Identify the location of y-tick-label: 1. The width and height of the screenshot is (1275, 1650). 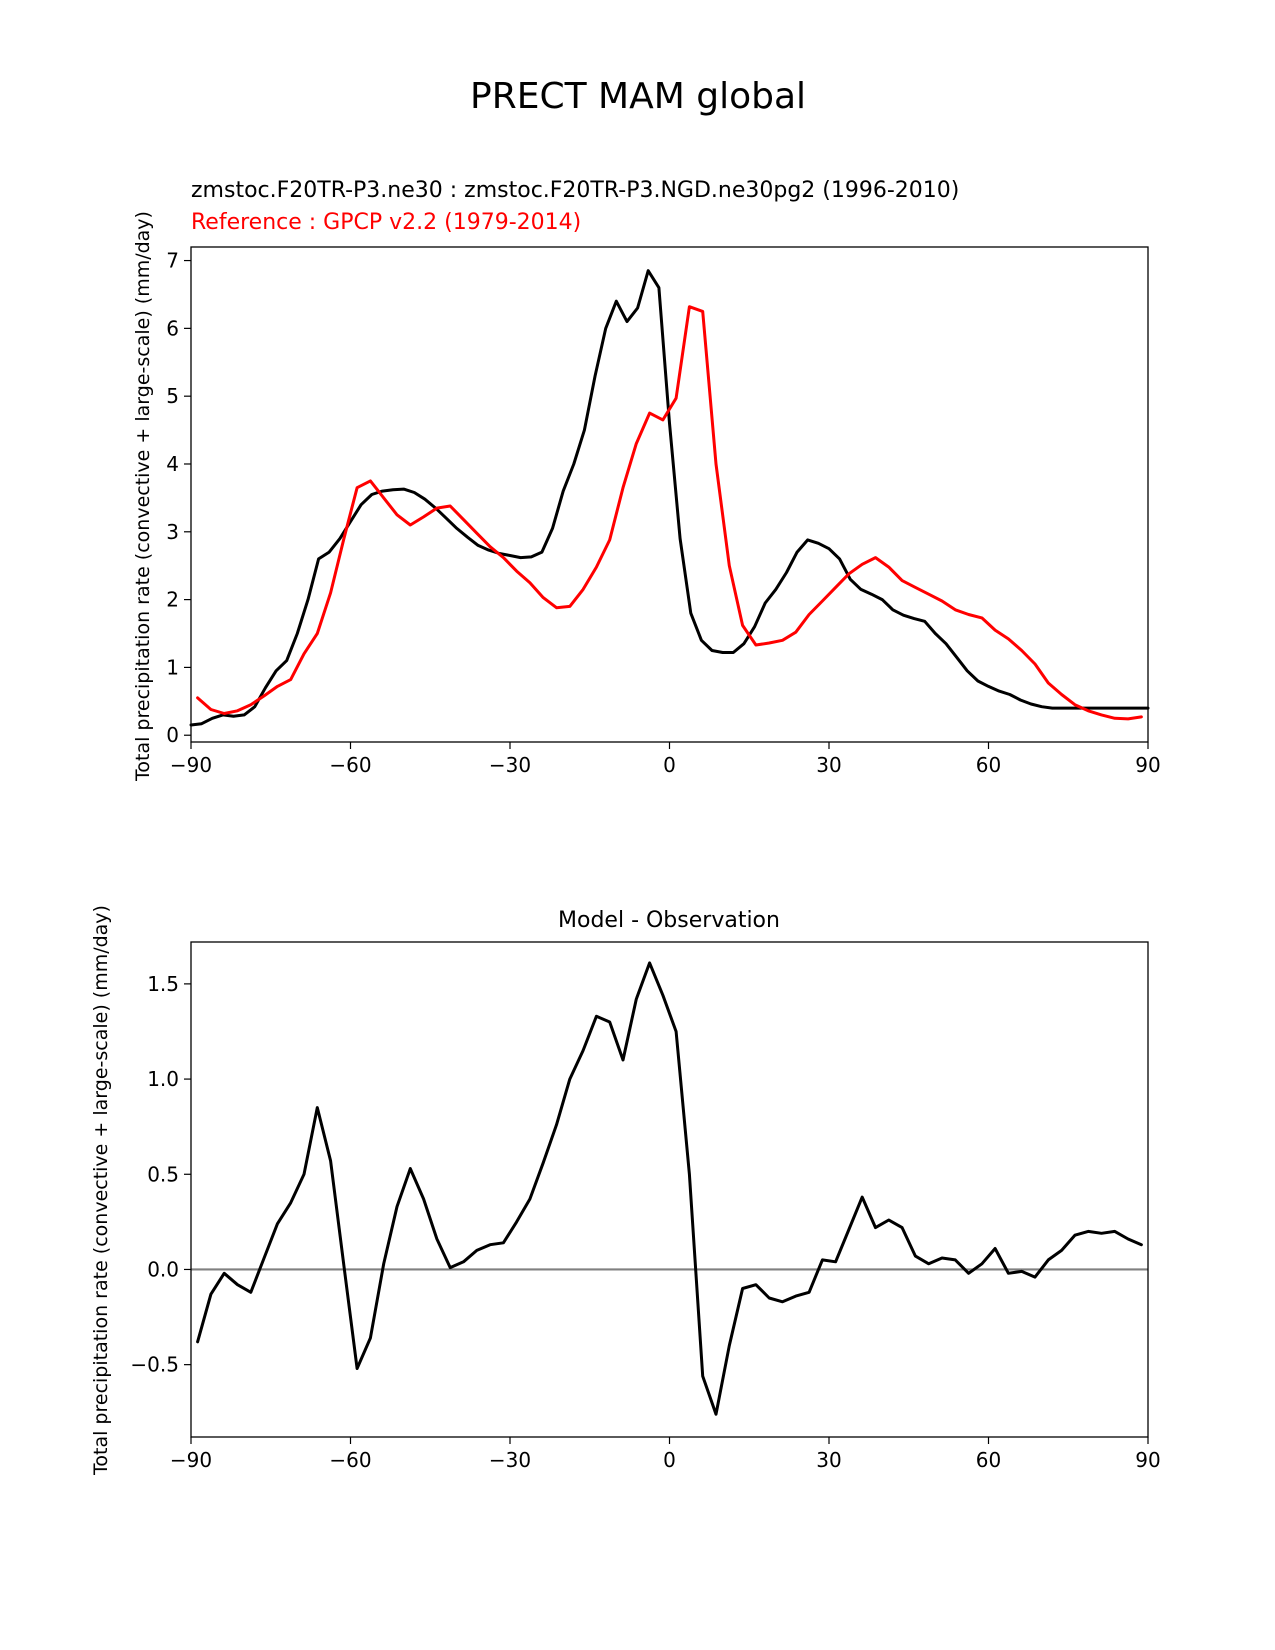
(172, 667).